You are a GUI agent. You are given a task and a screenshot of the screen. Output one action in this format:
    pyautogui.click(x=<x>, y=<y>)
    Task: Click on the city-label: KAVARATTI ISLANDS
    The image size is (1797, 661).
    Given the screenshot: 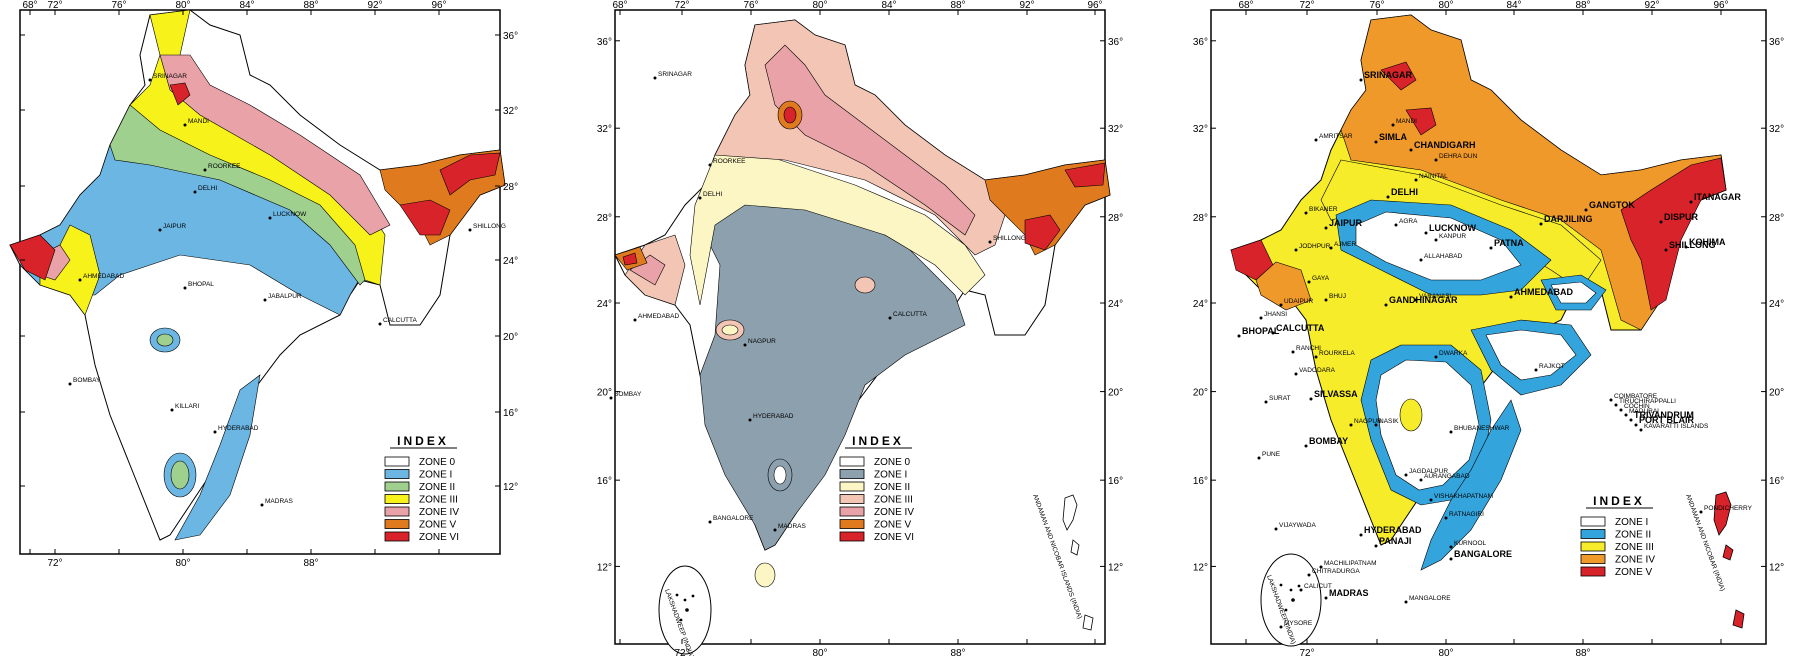 What is the action you would take?
    pyautogui.click(x=1676, y=426)
    